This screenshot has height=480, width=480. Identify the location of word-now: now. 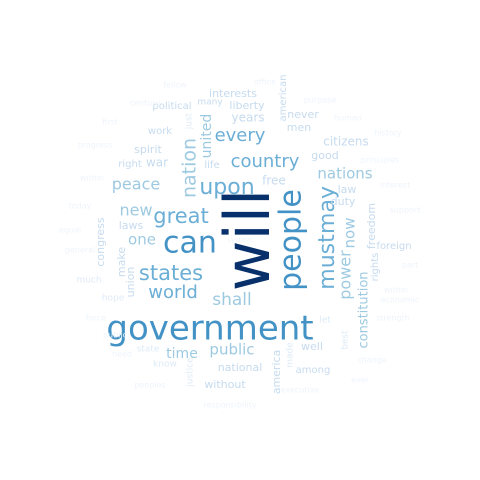
(350, 233).